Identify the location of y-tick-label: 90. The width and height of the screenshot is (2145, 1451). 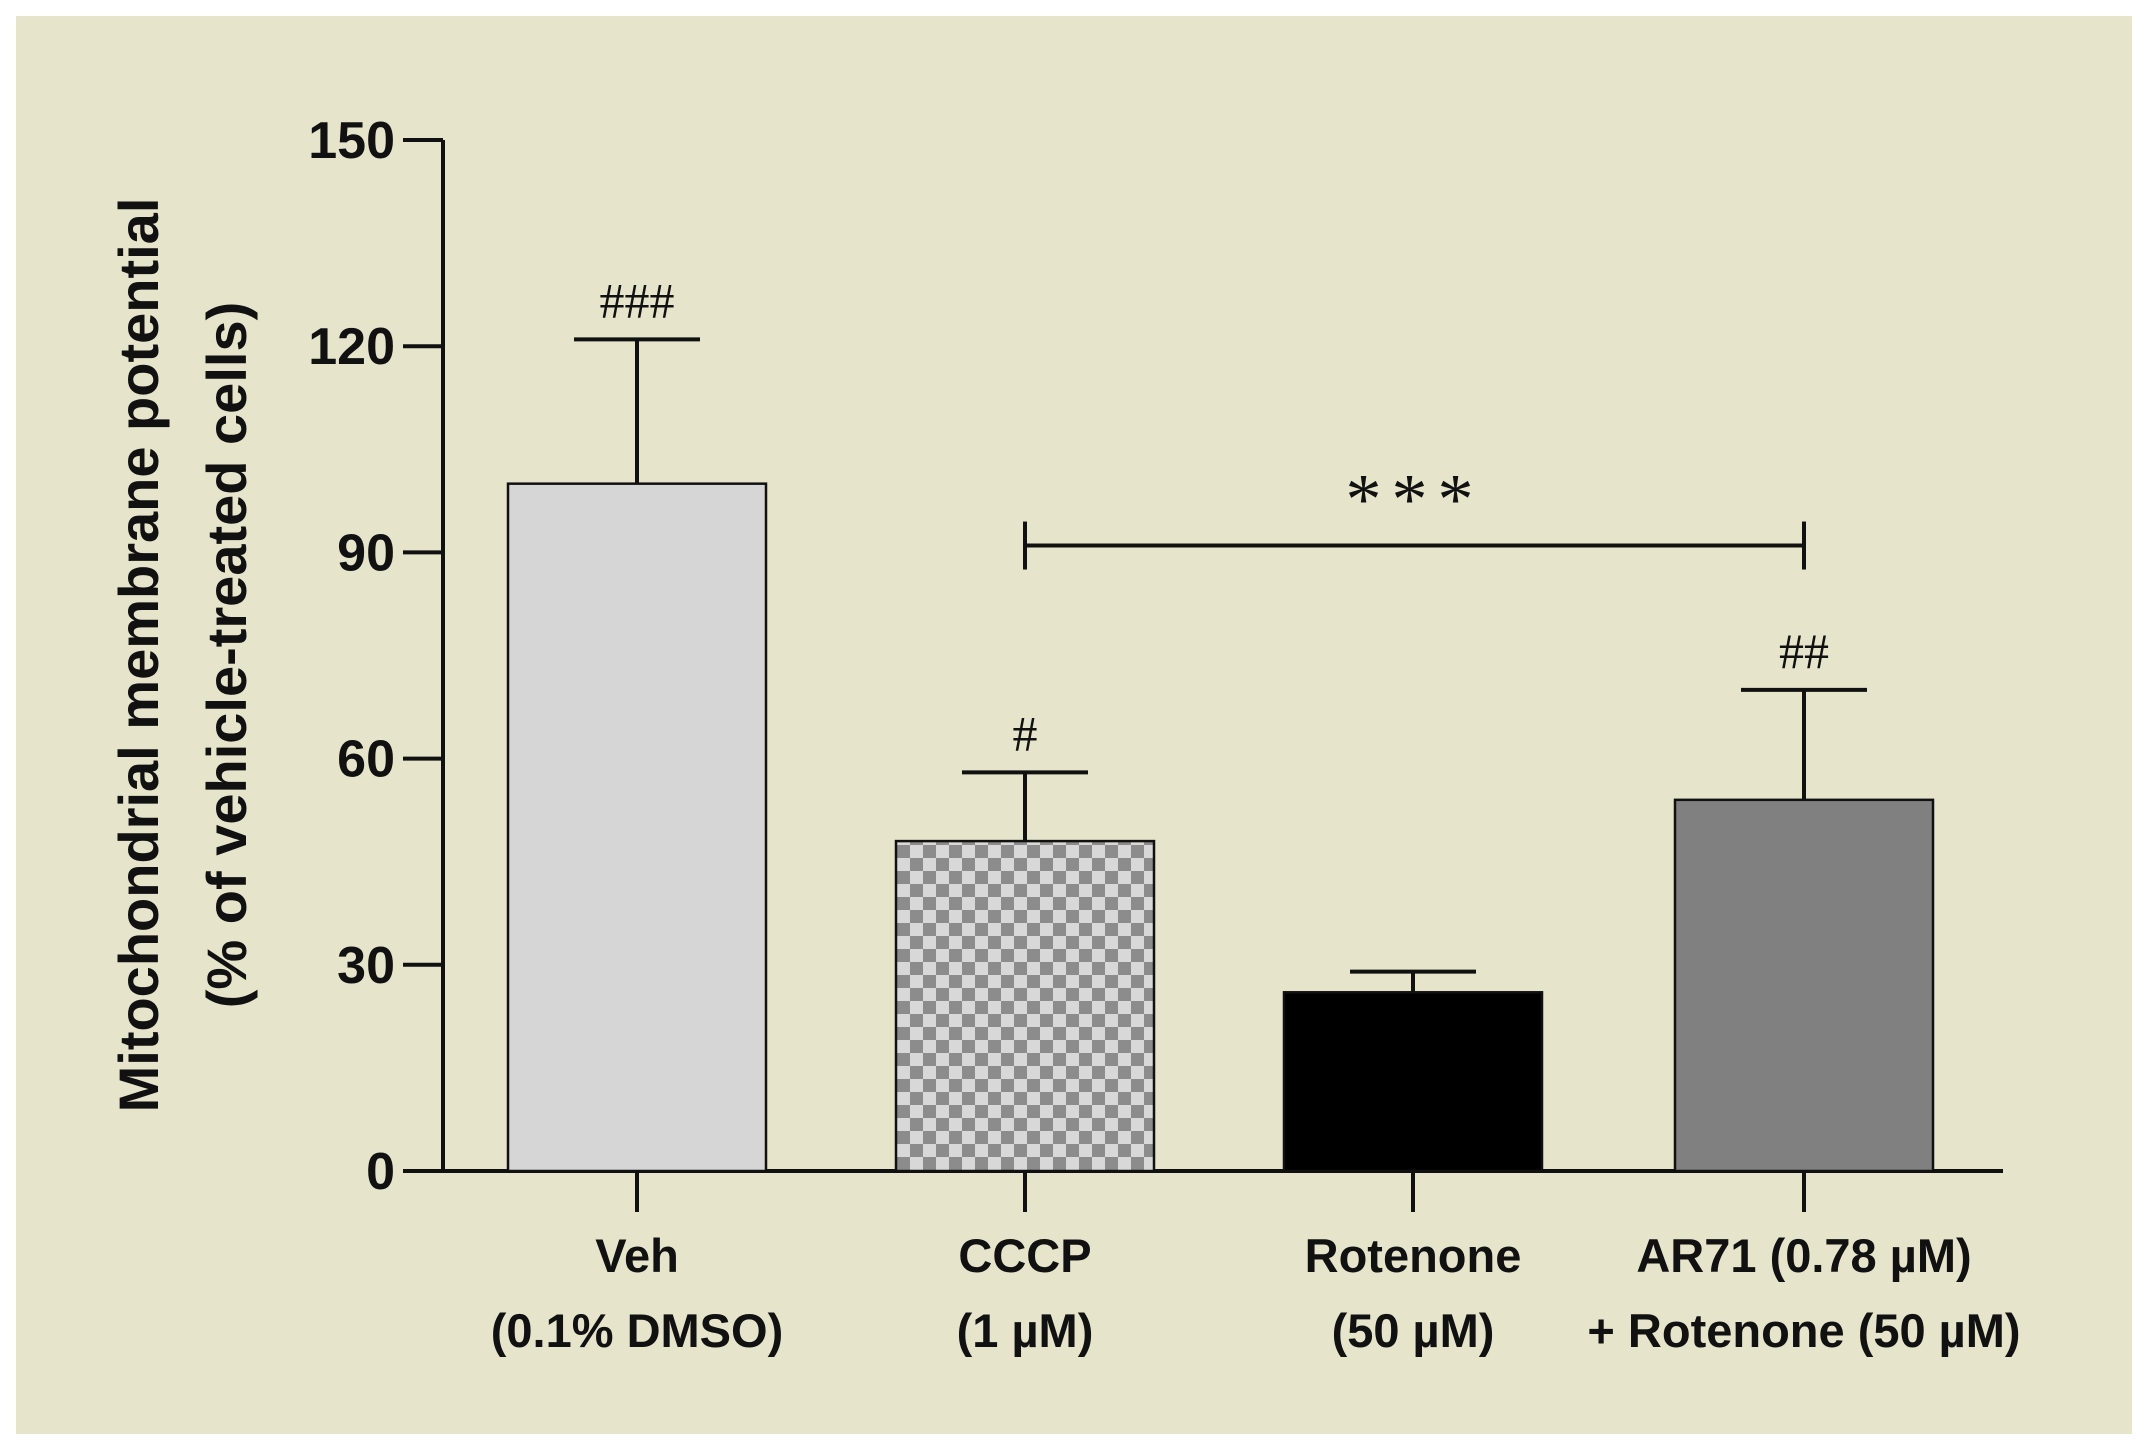
(366, 553).